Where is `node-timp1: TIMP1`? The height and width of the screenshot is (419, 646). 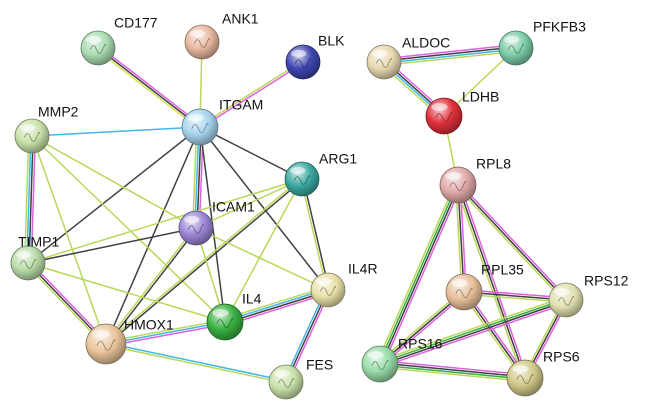
node-timp1: TIMP1 is located at coordinates (34, 257).